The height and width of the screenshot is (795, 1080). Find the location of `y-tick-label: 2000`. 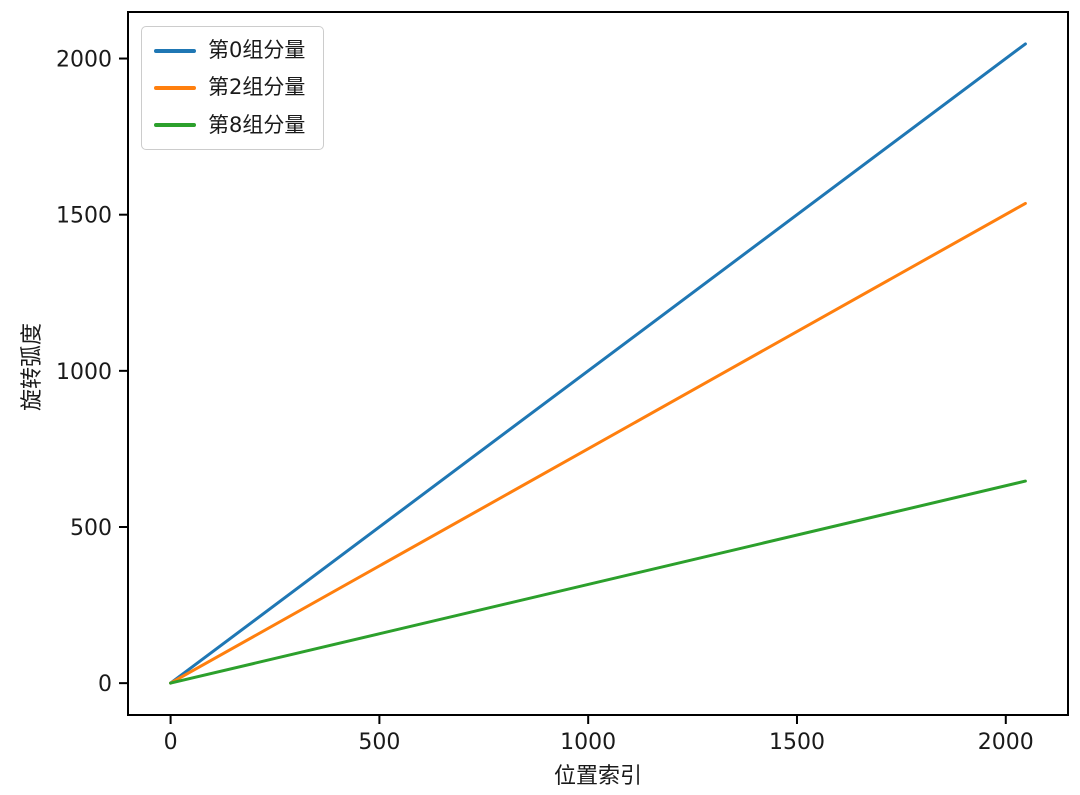

y-tick-label: 2000 is located at coordinates (84, 60).